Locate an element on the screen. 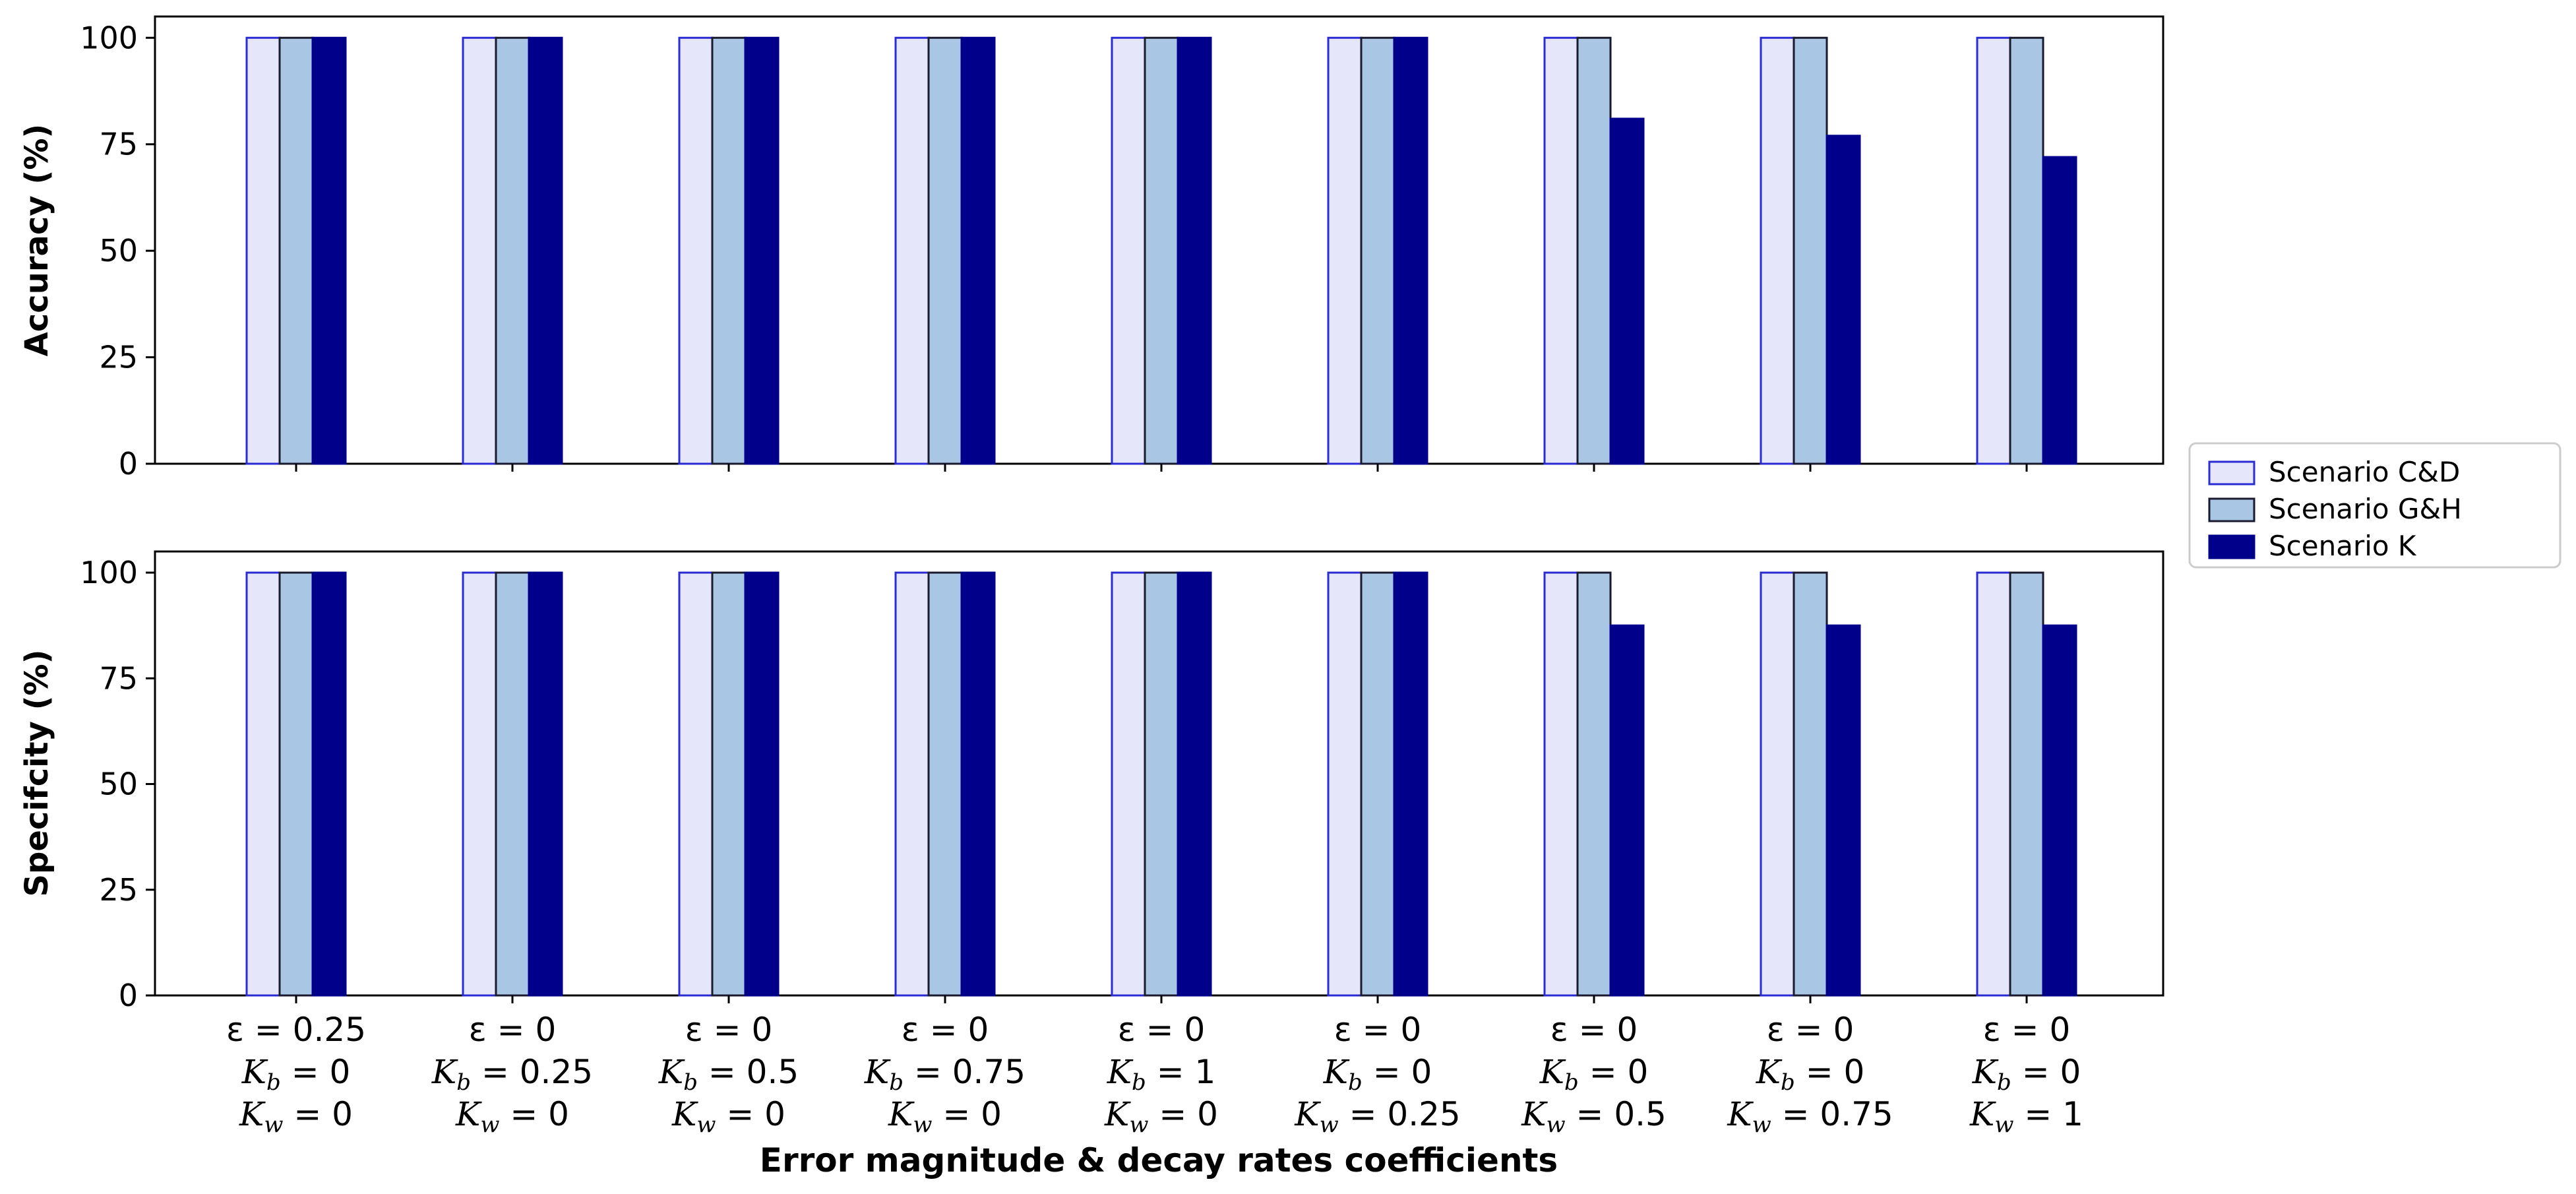 This screenshot has width=2576, height=1194. legend-label: Scenario G&H is located at coordinates (2365, 509).